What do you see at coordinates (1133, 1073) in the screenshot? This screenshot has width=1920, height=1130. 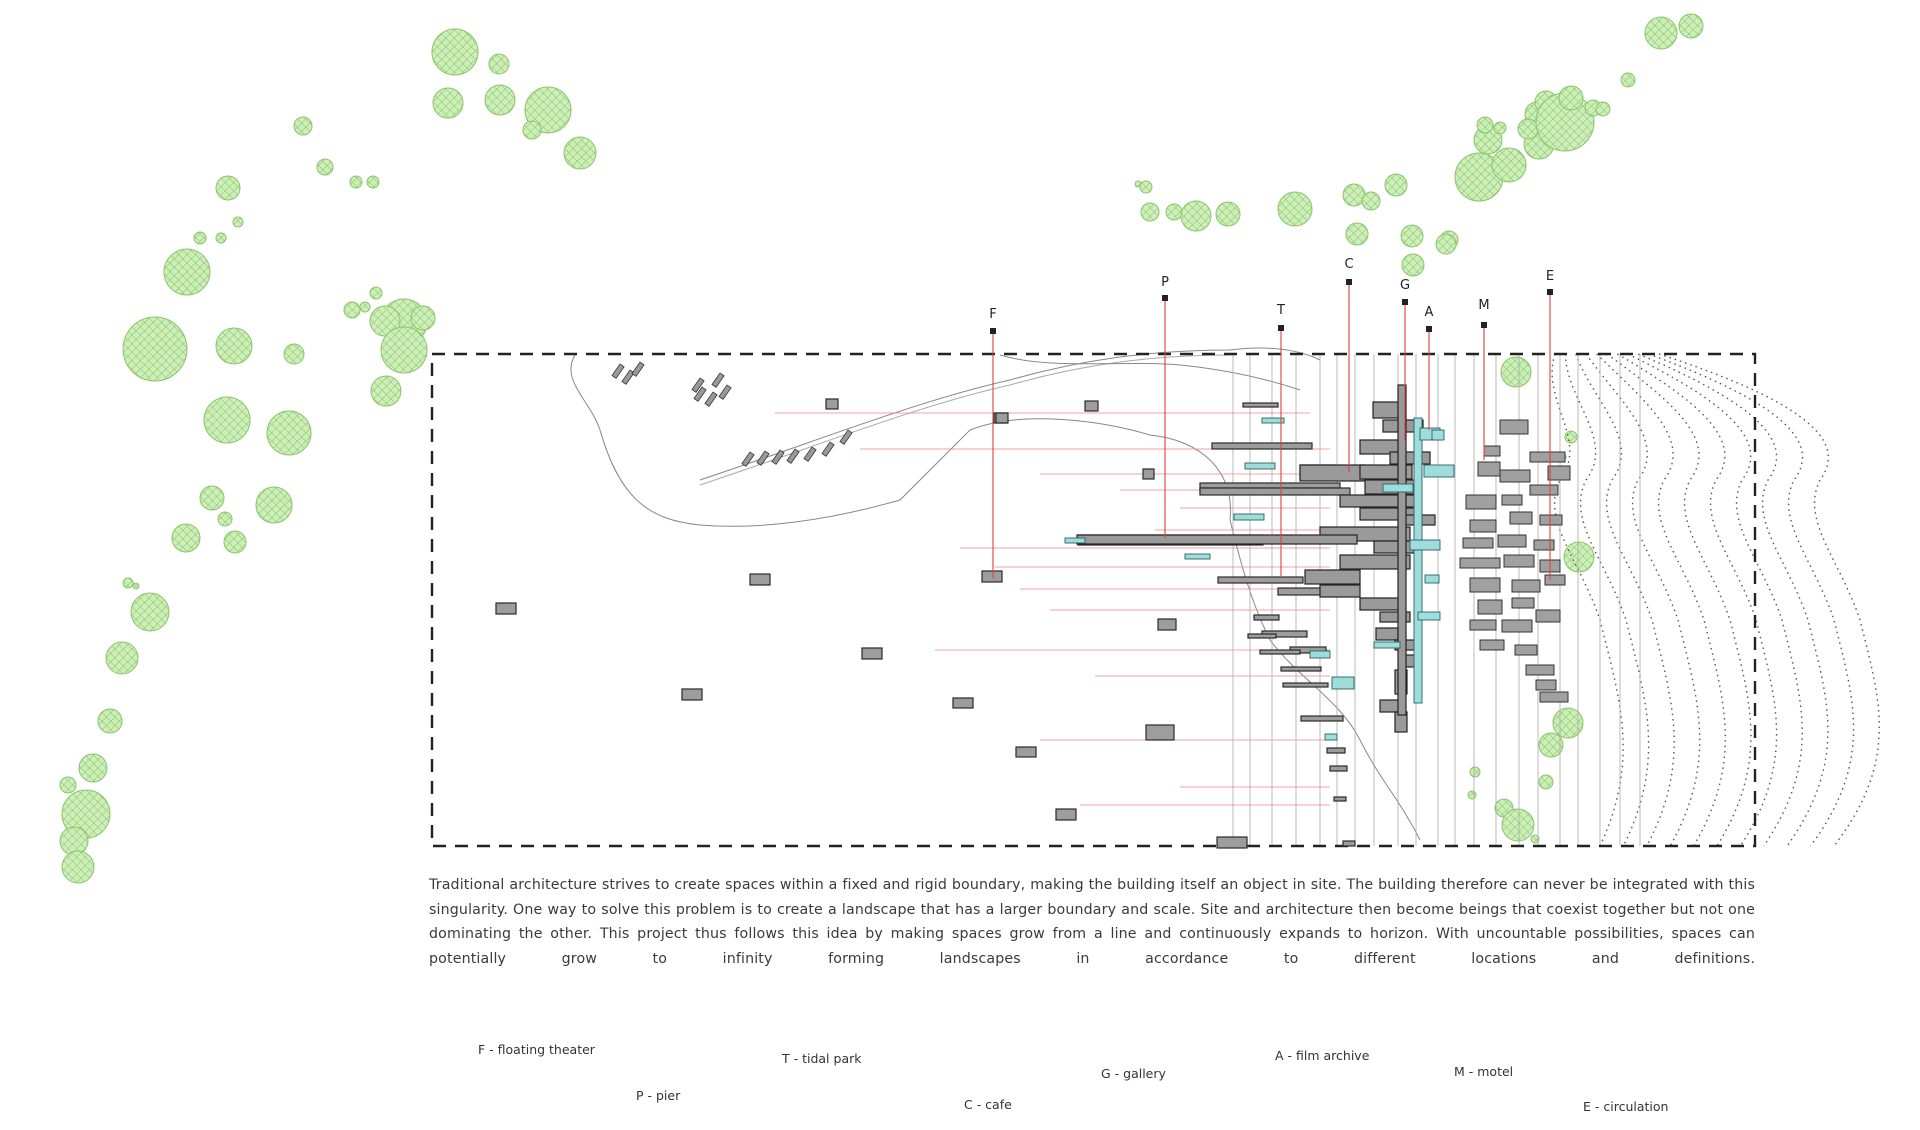 I see `legend-g: G - gallery` at bounding box center [1133, 1073].